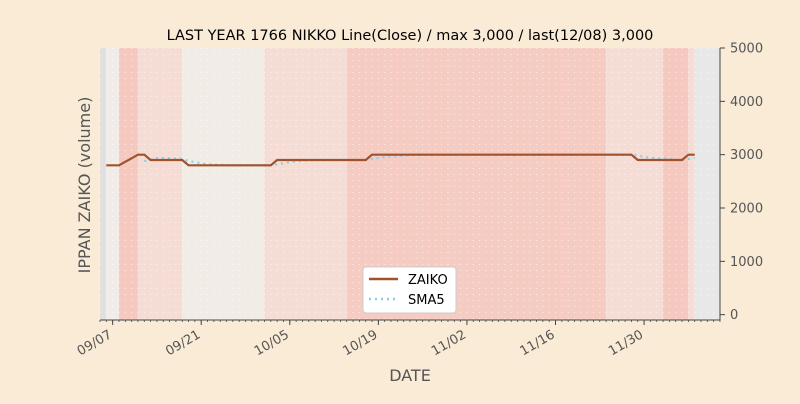 The width and height of the screenshot is (800, 404). What do you see at coordinates (741, 182) in the screenshot?
I see `y-axis: 0 1000 2000 3000 4000 5000` at bounding box center [741, 182].